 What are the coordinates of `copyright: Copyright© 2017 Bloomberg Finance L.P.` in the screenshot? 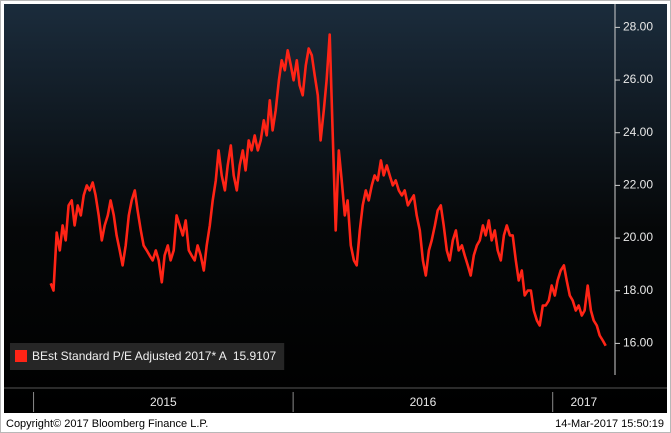 It's located at (107, 424).